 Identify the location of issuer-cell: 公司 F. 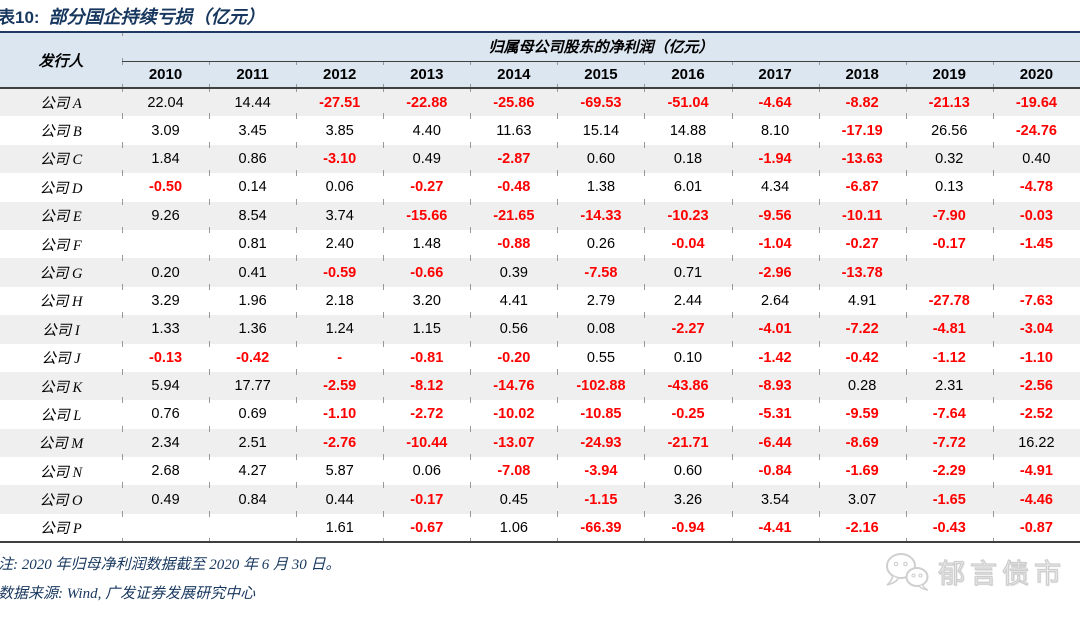
(61, 245).